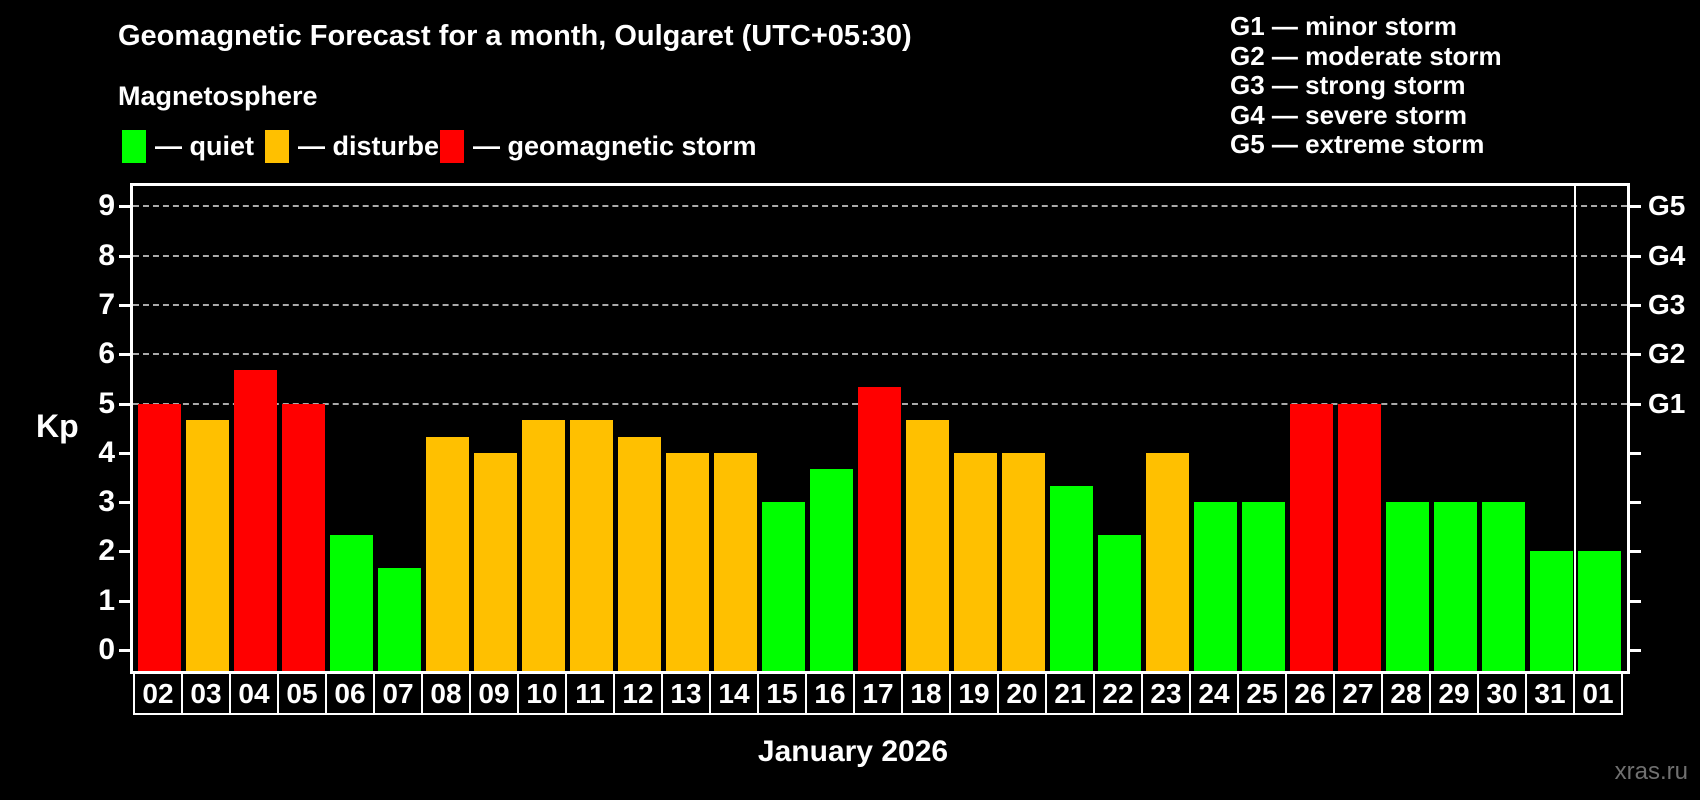 This screenshot has height=800, width=1700. What do you see at coordinates (880, 206) in the screenshot?
I see `gridline-kp9` at bounding box center [880, 206].